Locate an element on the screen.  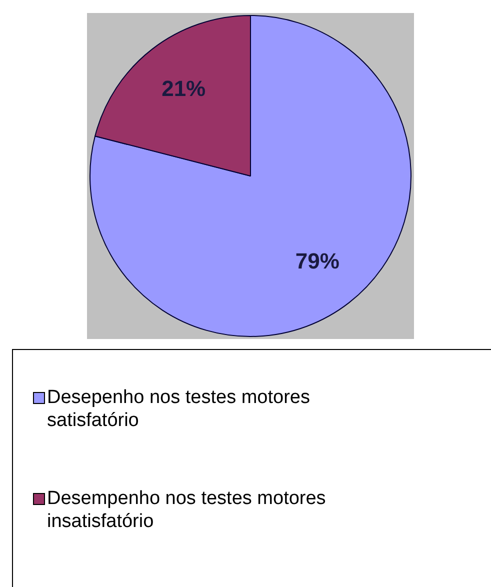
legend-label: Desepenho nos testes motores satisfatório is located at coordinates (179, 409).